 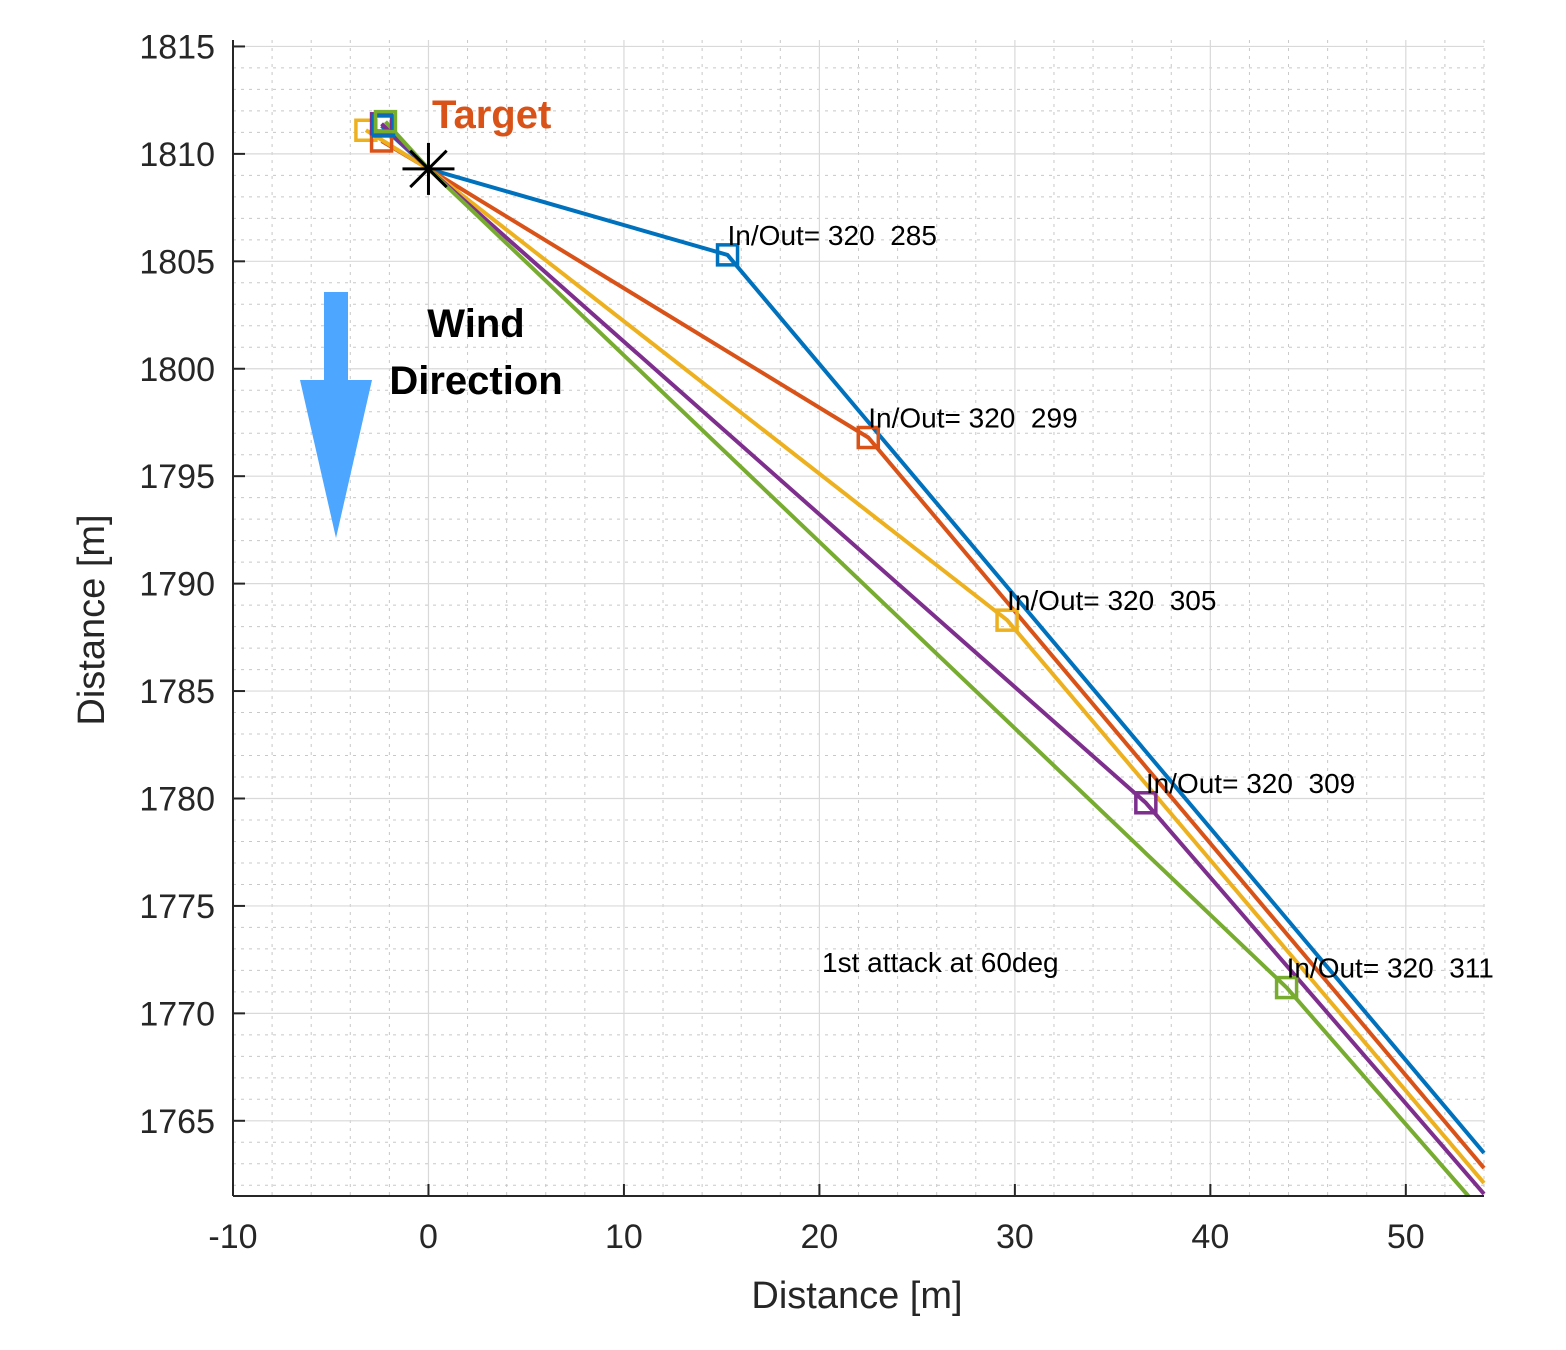 What do you see at coordinates (1250, 783) in the screenshot?
I see `waypoint-annotation-4: In/Out= 320 309` at bounding box center [1250, 783].